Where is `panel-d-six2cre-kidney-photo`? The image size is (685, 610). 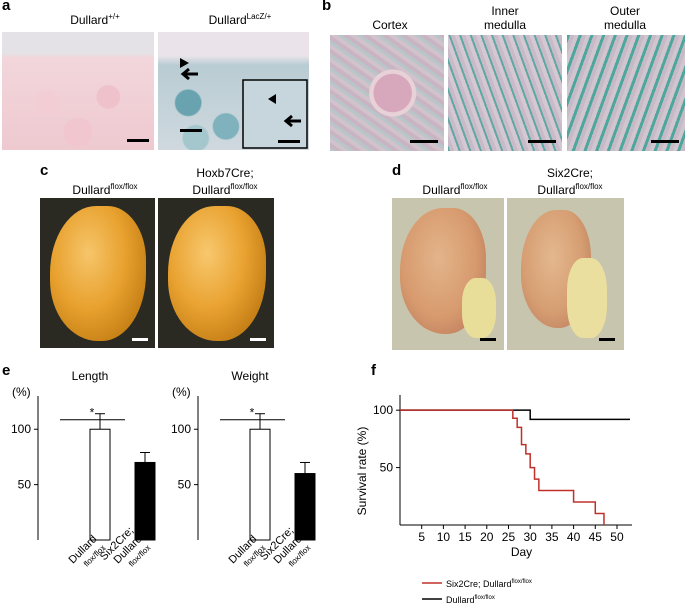
panel-d-six2cre-kidney-photo is located at coordinates (565, 274).